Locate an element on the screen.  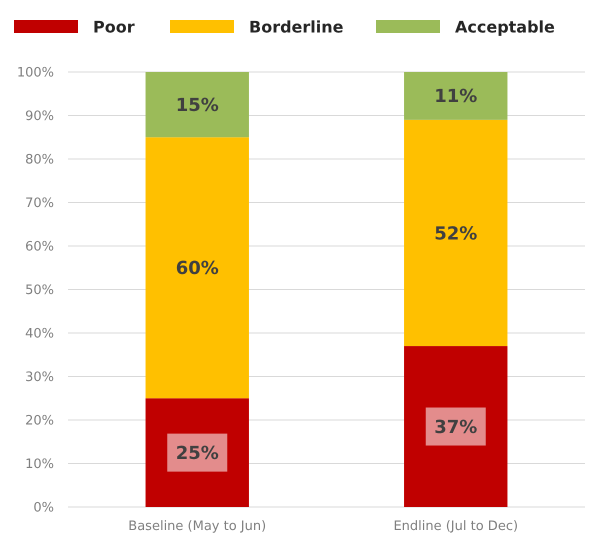
x-tick-label: Baseline (May to Jun) is located at coordinates (197, 526).